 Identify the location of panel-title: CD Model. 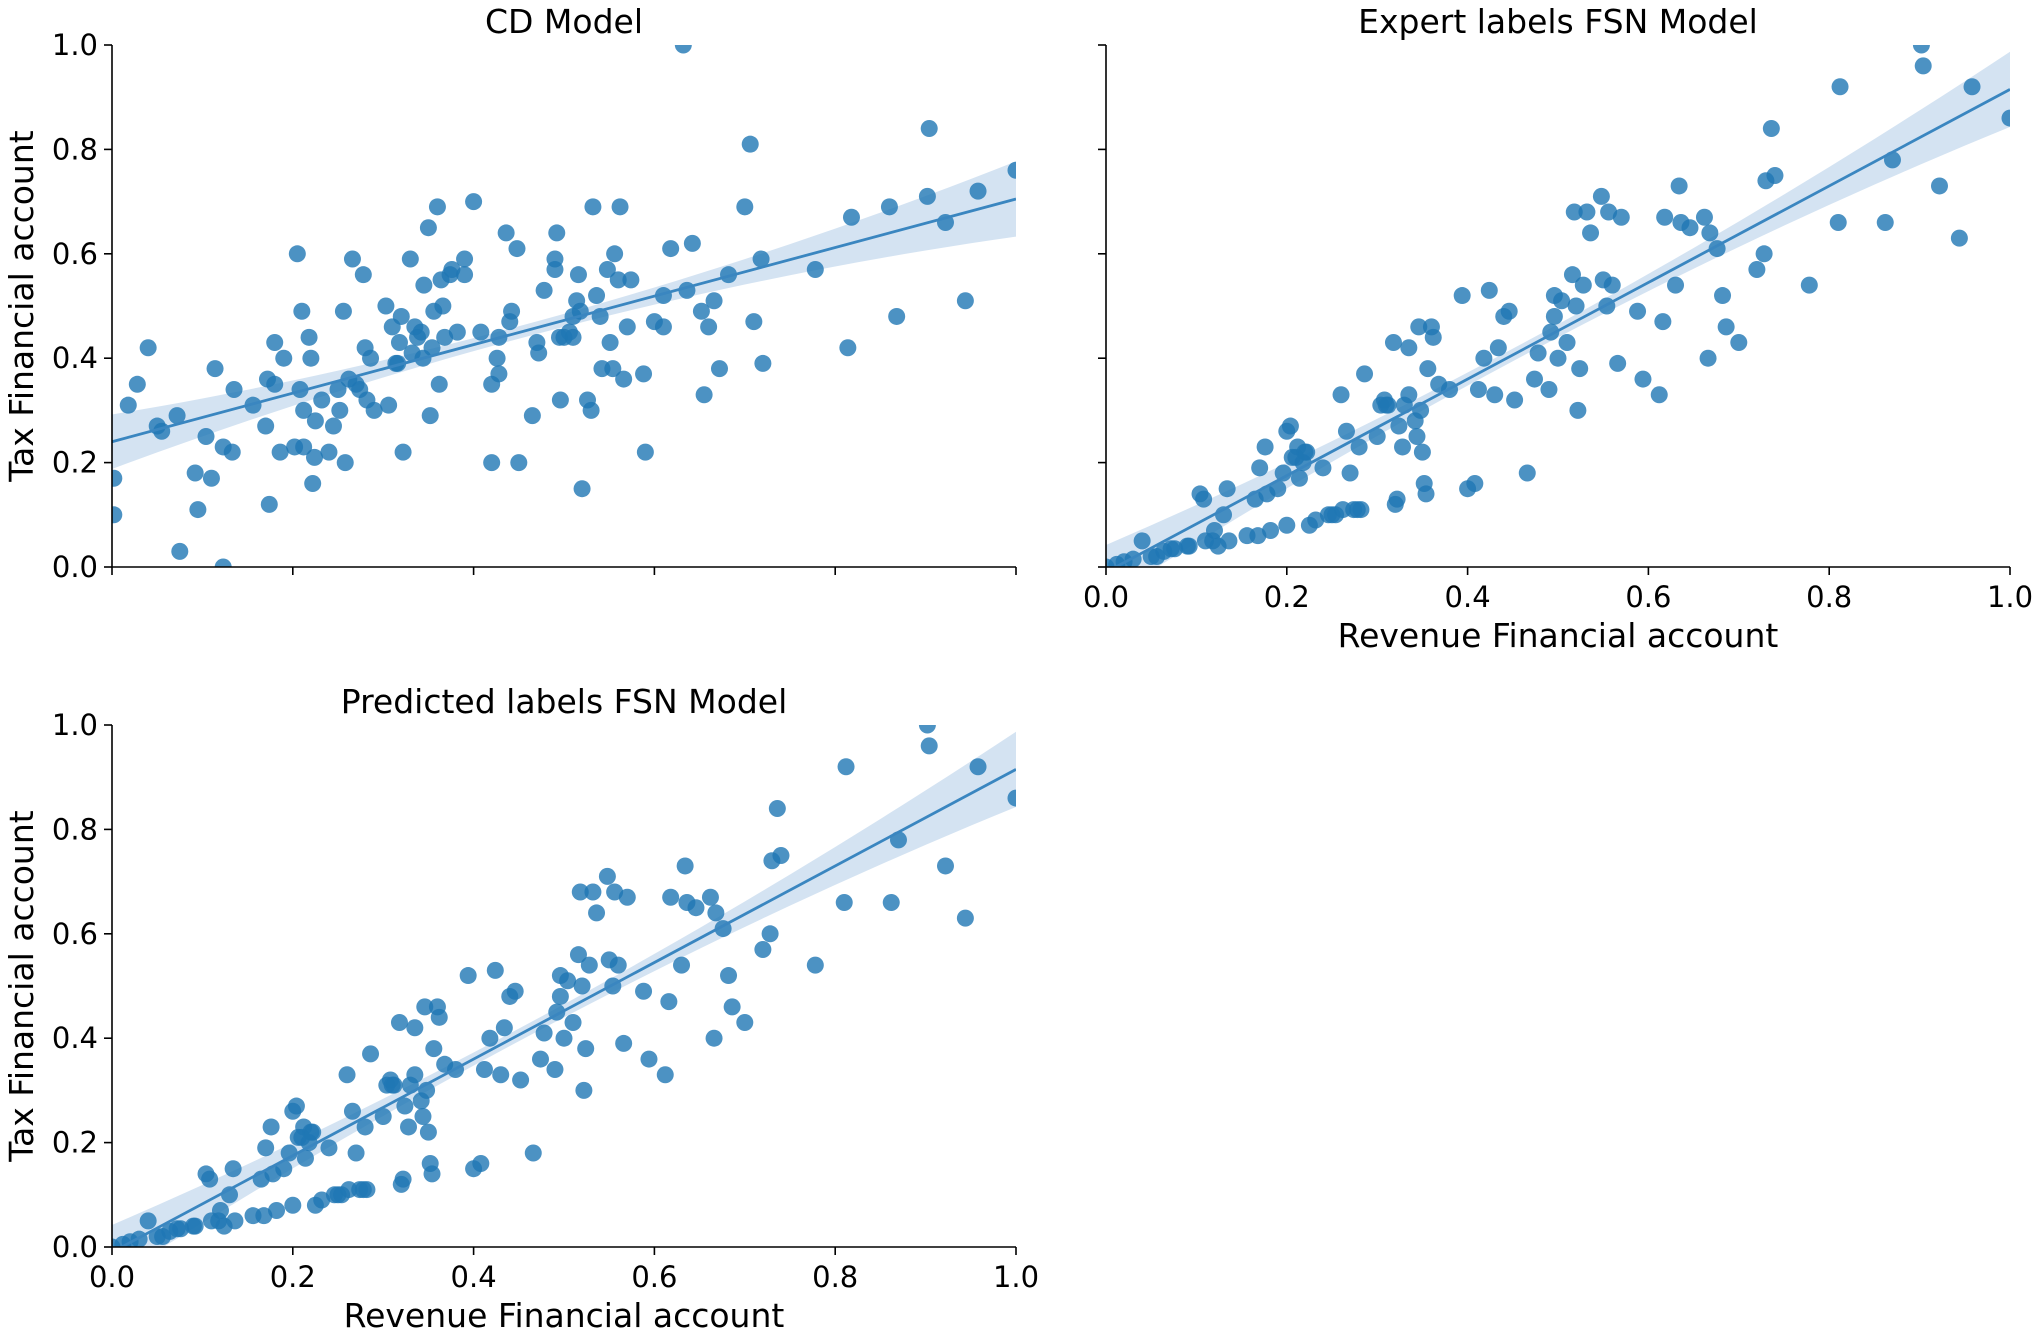
(564, 21).